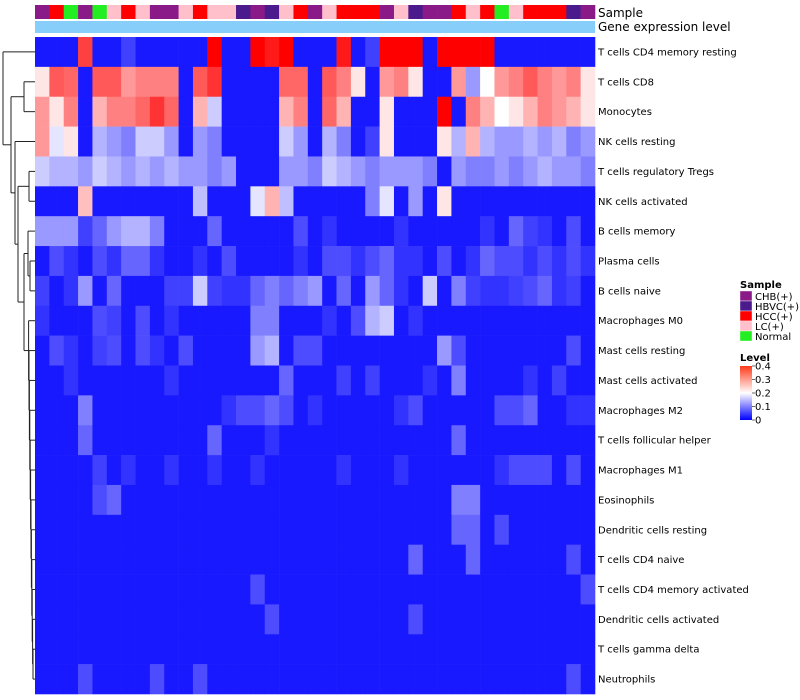 The width and height of the screenshot is (800, 700). Describe the element at coordinates (629, 261) in the screenshot. I see `row-label: Plasma cells` at that location.